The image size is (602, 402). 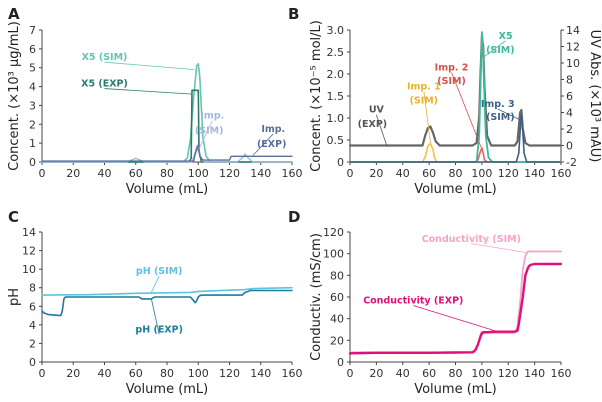 I want to click on series-line-conductivity-exp, so click(x=455, y=308).